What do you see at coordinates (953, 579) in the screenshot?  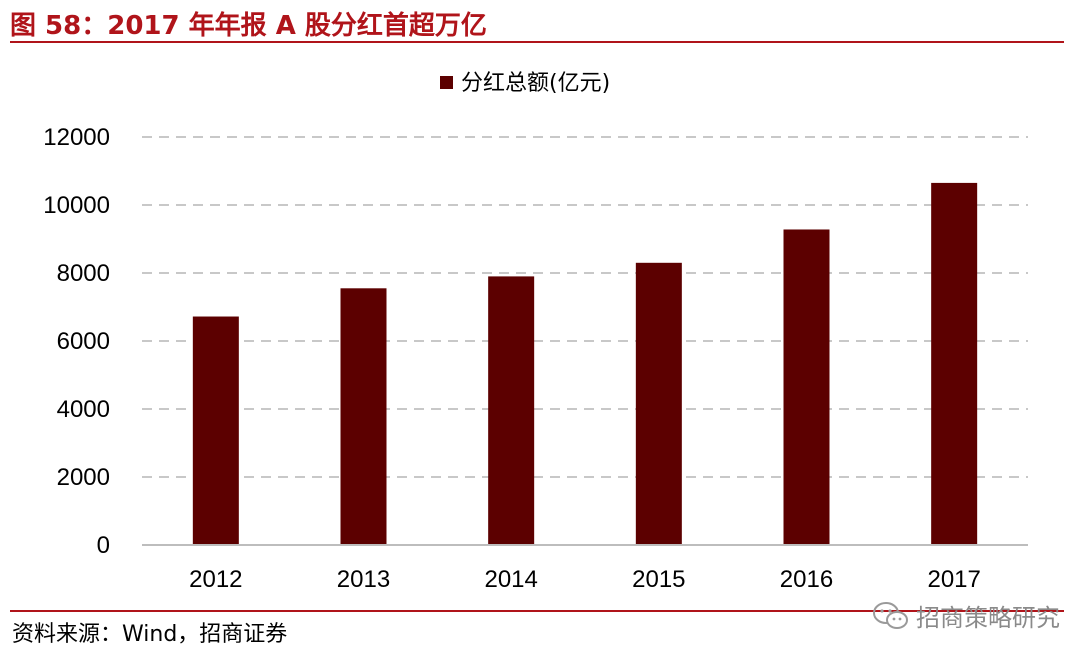 I see `x-tick-label: 2017` at bounding box center [953, 579].